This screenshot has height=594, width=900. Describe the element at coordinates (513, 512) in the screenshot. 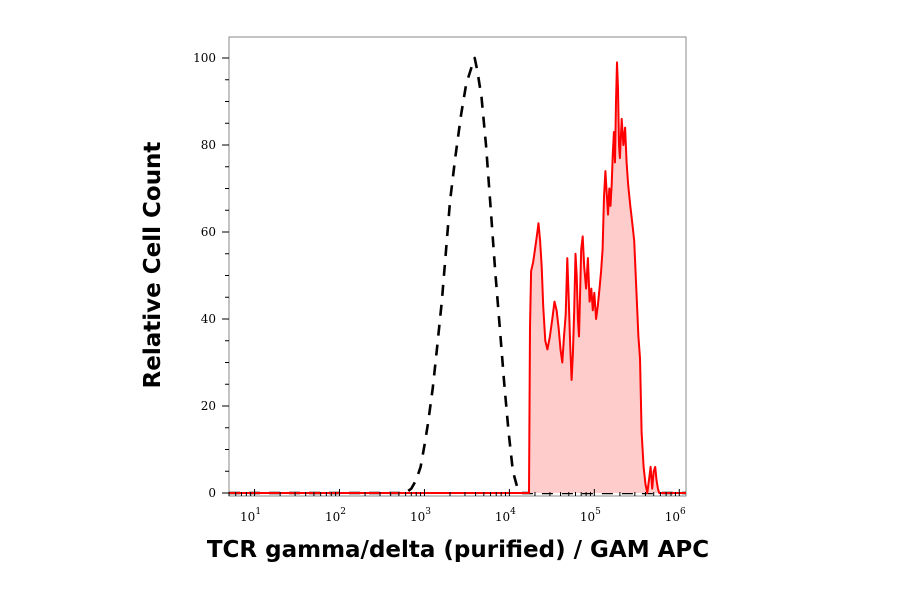

I see `x-tick-exponent: 4` at that location.